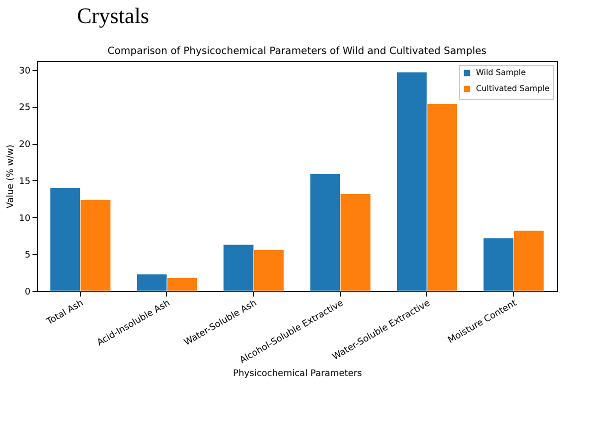  Describe the element at coordinates (501, 72) in the screenshot. I see `legend-label: Wild Sample` at that location.